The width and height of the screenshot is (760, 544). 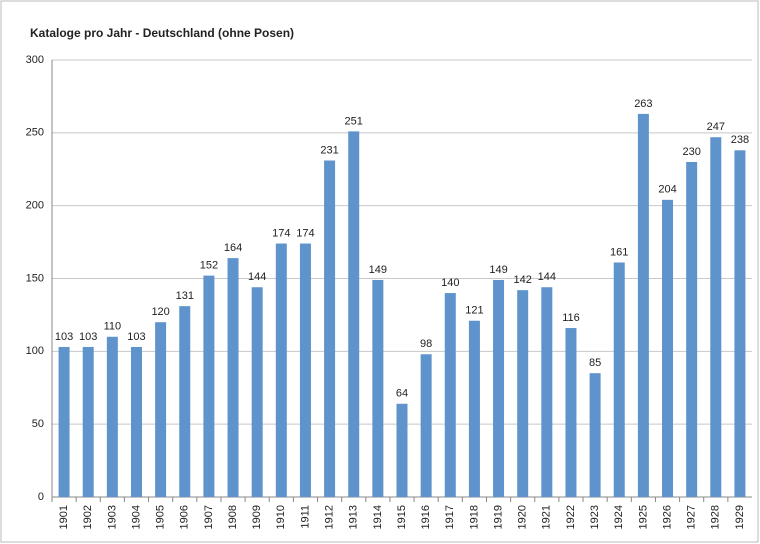 I want to click on x-tick-label: 1908, so click(x=233, y=517).